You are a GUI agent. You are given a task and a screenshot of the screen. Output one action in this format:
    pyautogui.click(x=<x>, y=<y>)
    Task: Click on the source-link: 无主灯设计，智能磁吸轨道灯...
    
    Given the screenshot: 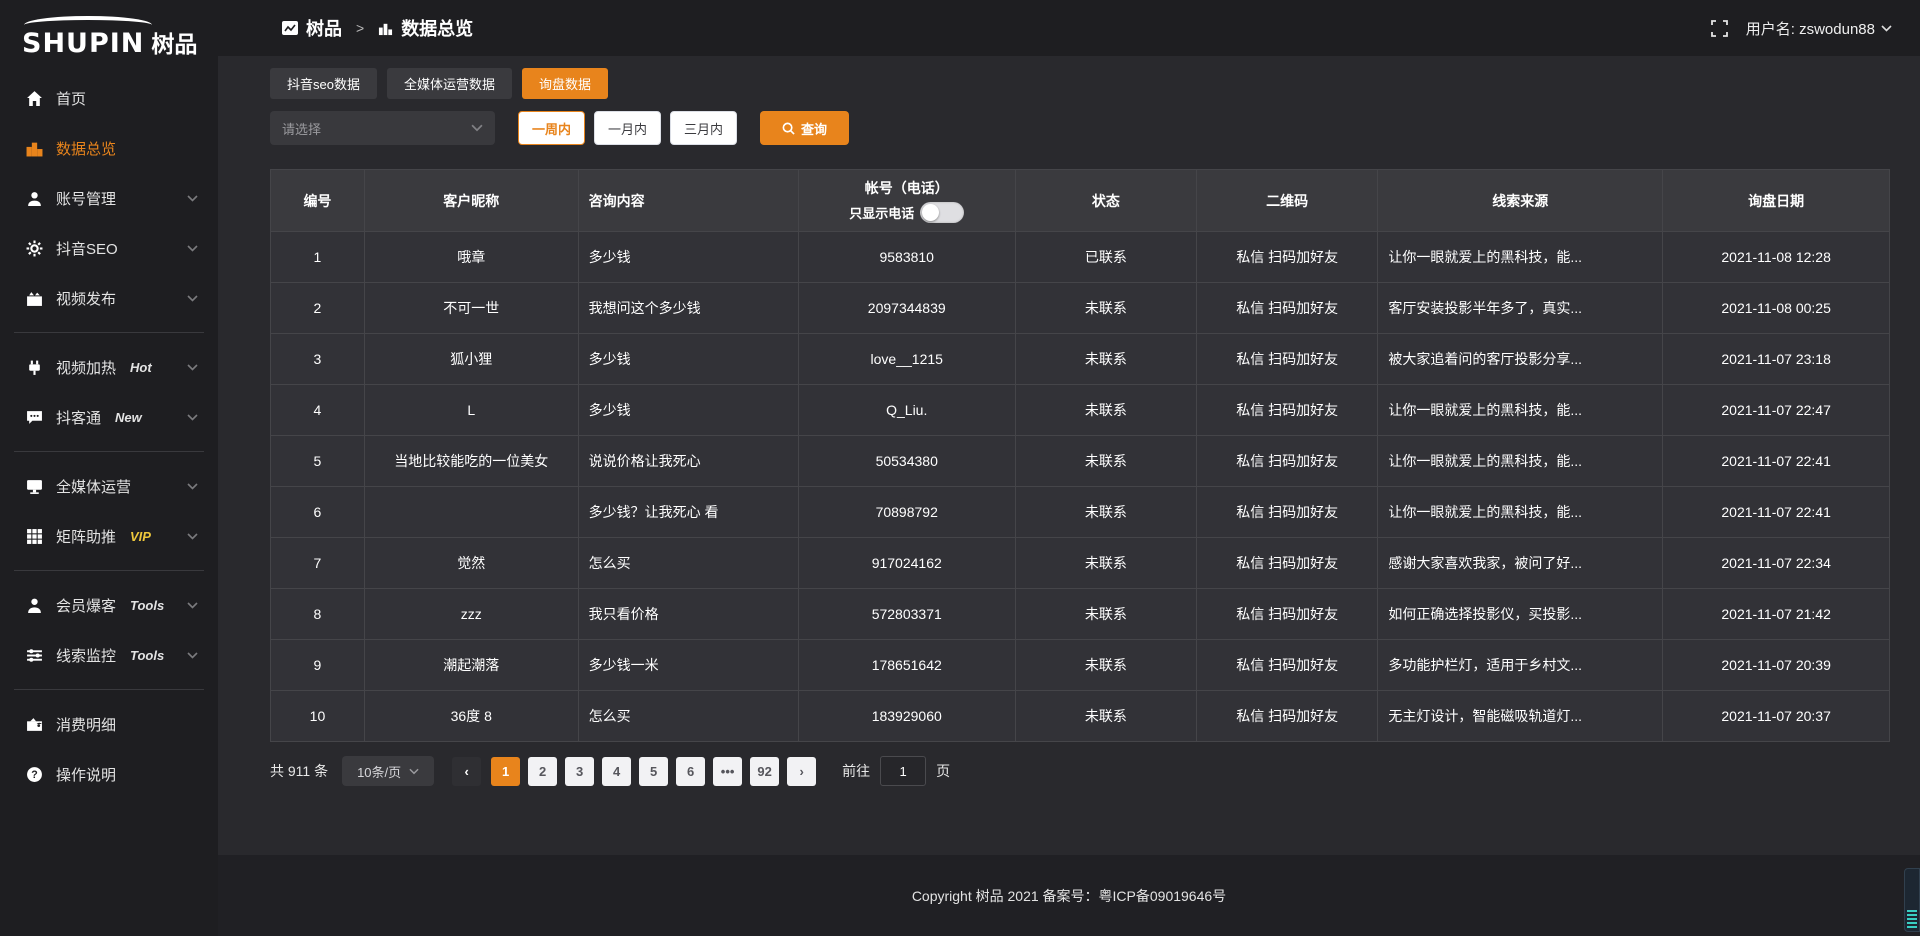 What is the action you would take?
    pyautogui.click(x=1520, y=716)
    